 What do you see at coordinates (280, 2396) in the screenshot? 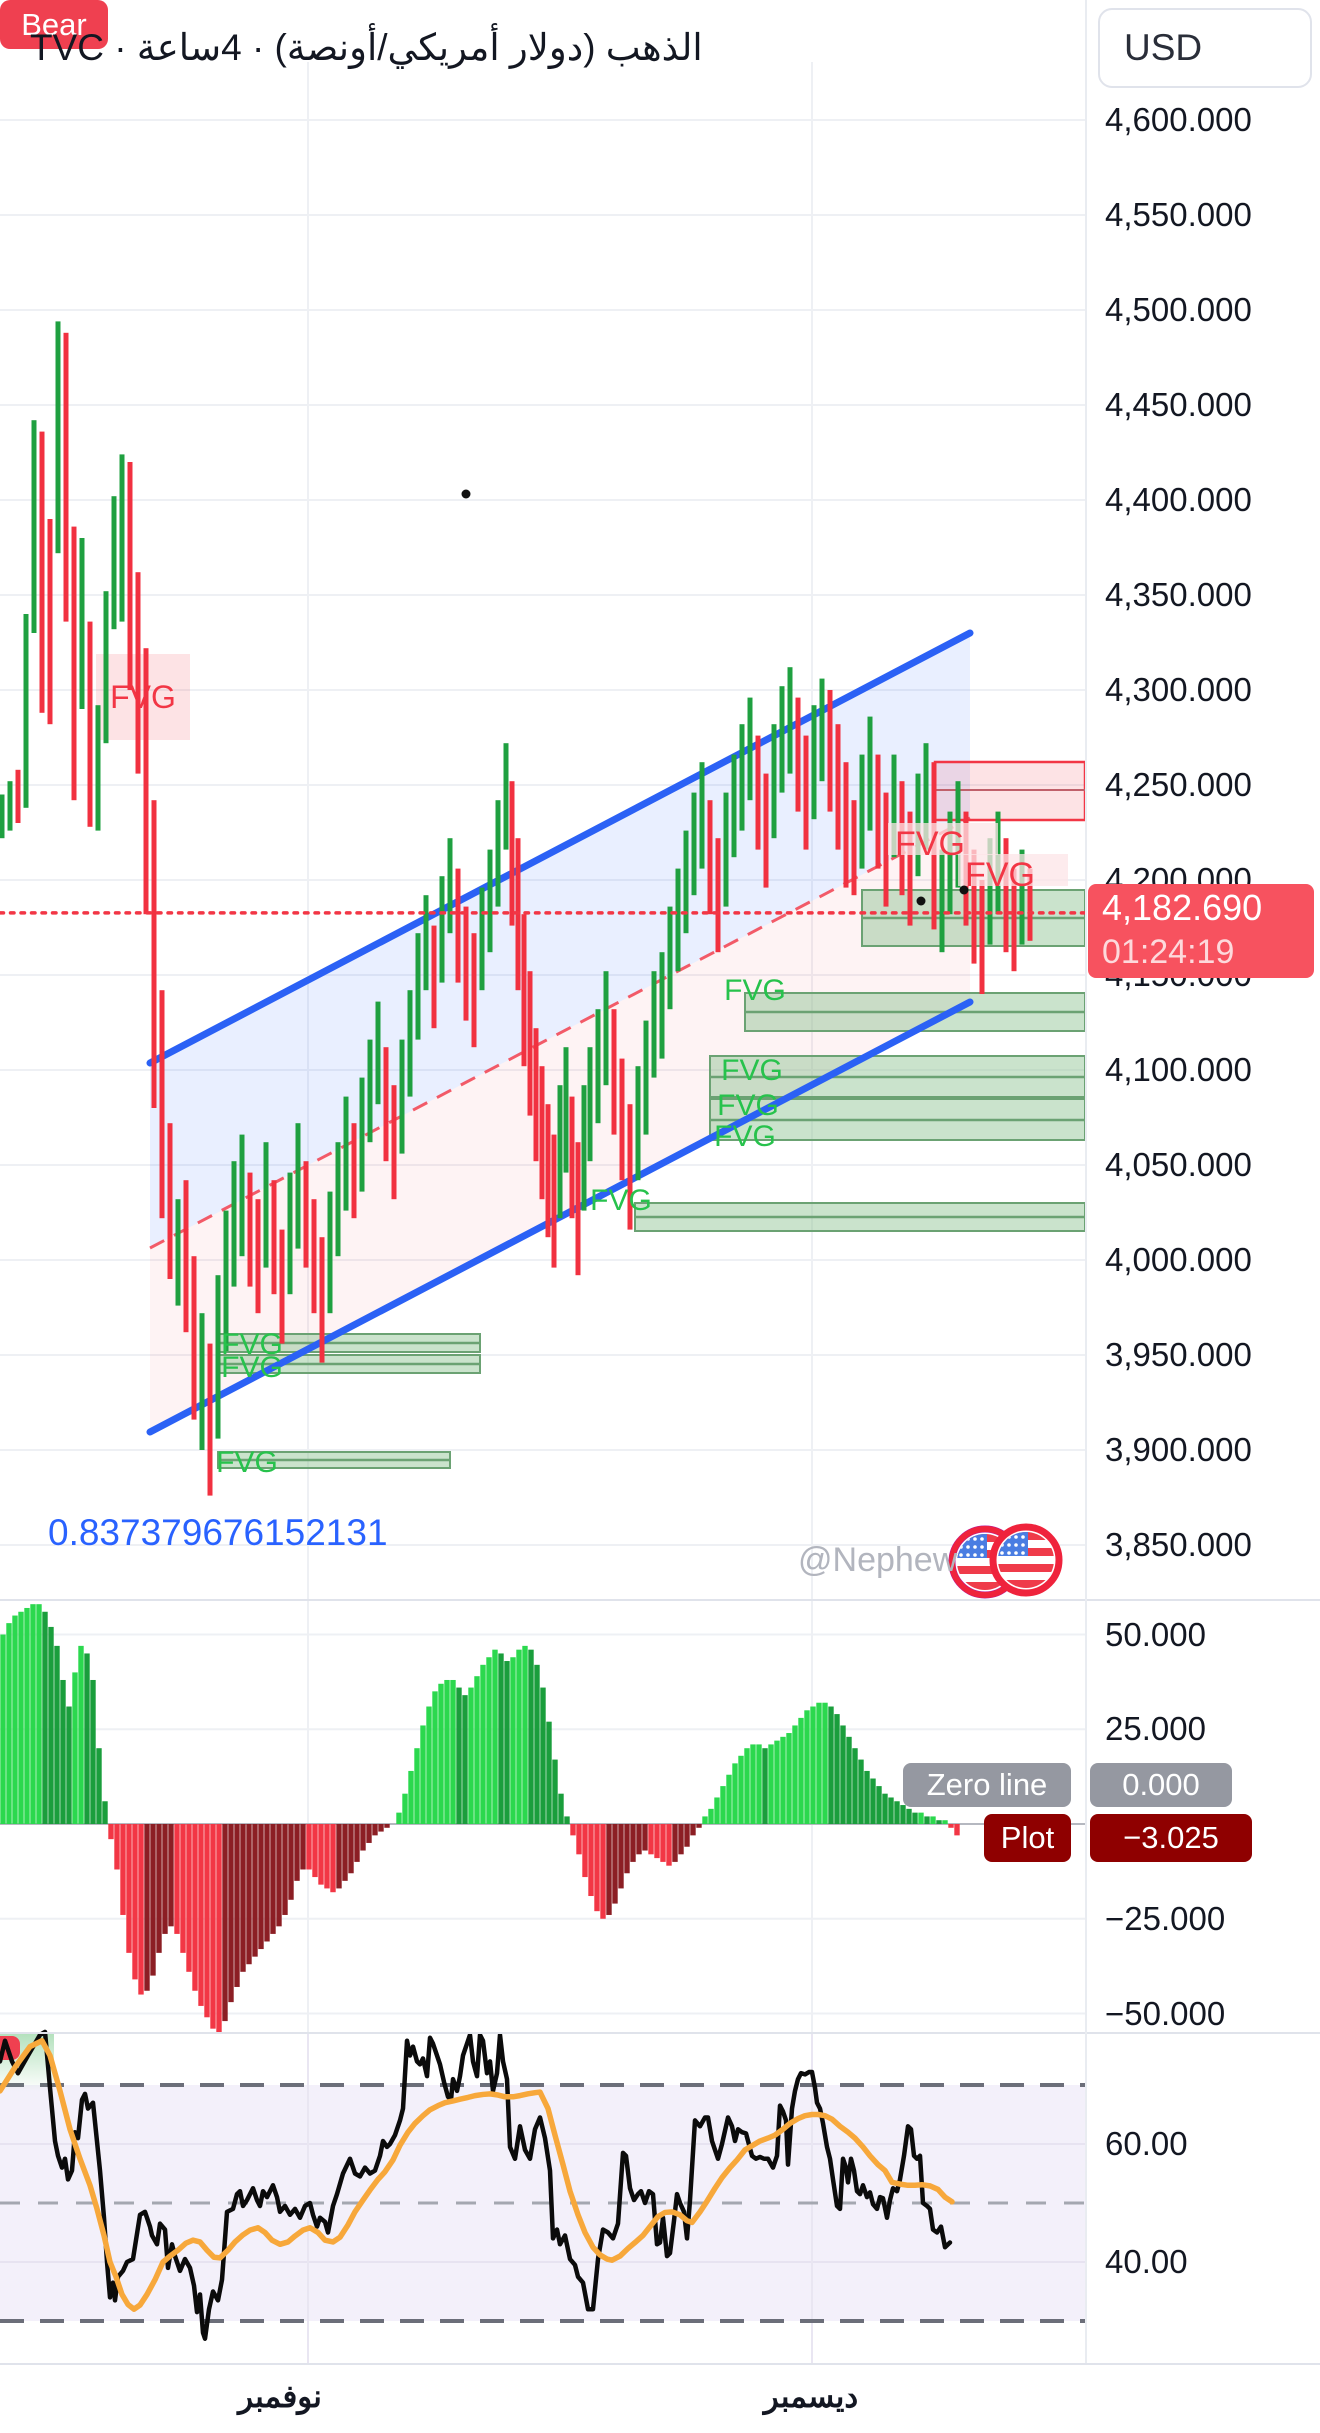
I see `time-axis-month-label: نوفمبر` at bounding box center [280, 2396].